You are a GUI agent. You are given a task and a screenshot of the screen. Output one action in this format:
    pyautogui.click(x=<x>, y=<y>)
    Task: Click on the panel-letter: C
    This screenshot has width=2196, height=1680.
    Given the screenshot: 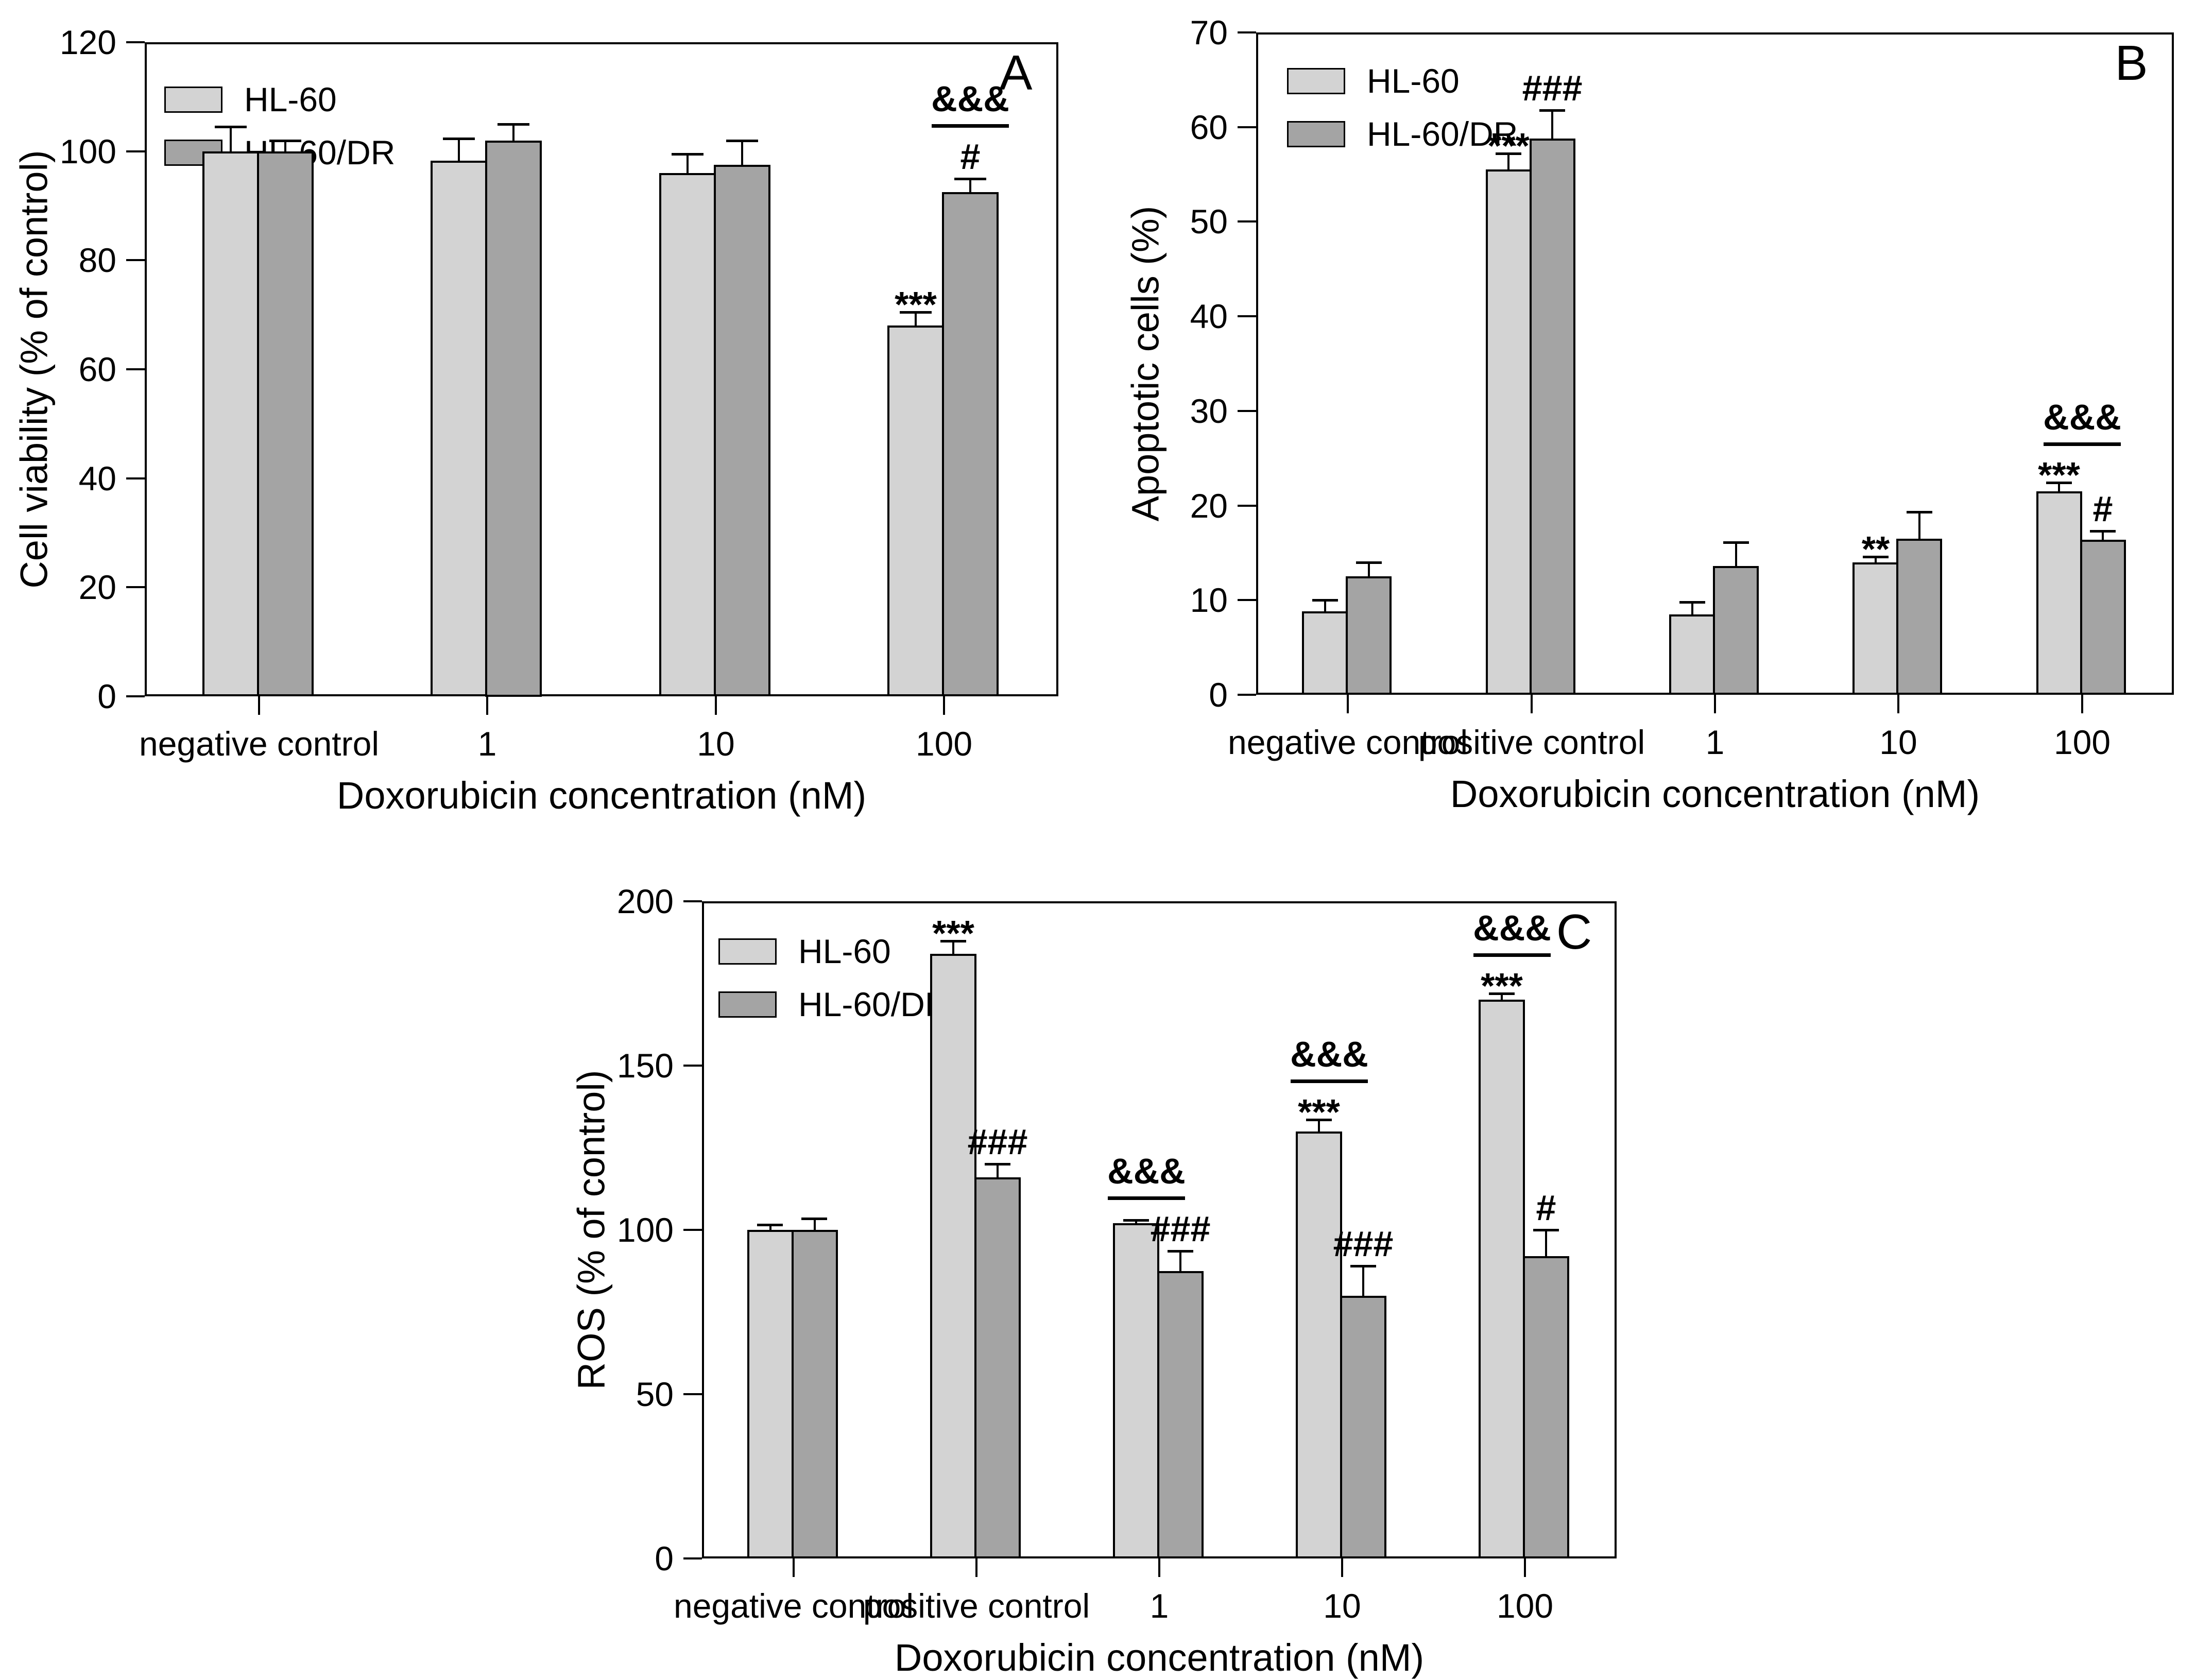 What is the action you would take?
    pyautogui.click(x=1574, y=931)
    